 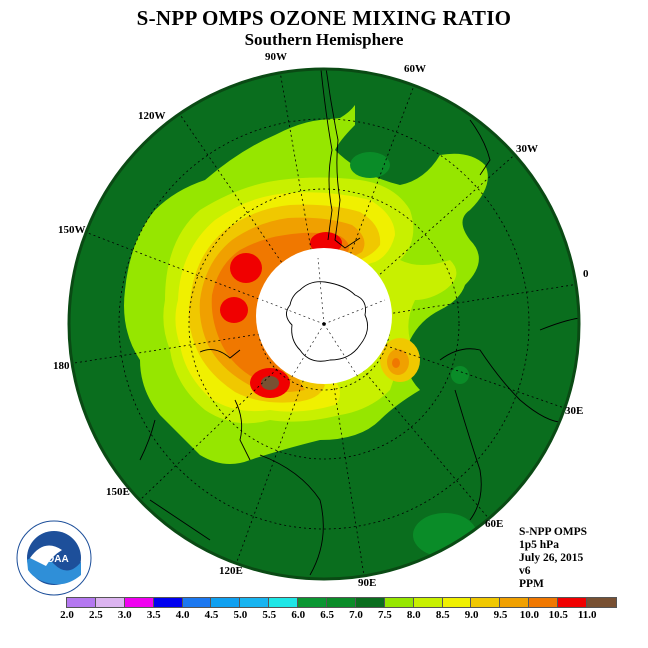 I want to click on pressure-level: 1p5 hPa, so click(x=539, y=545).